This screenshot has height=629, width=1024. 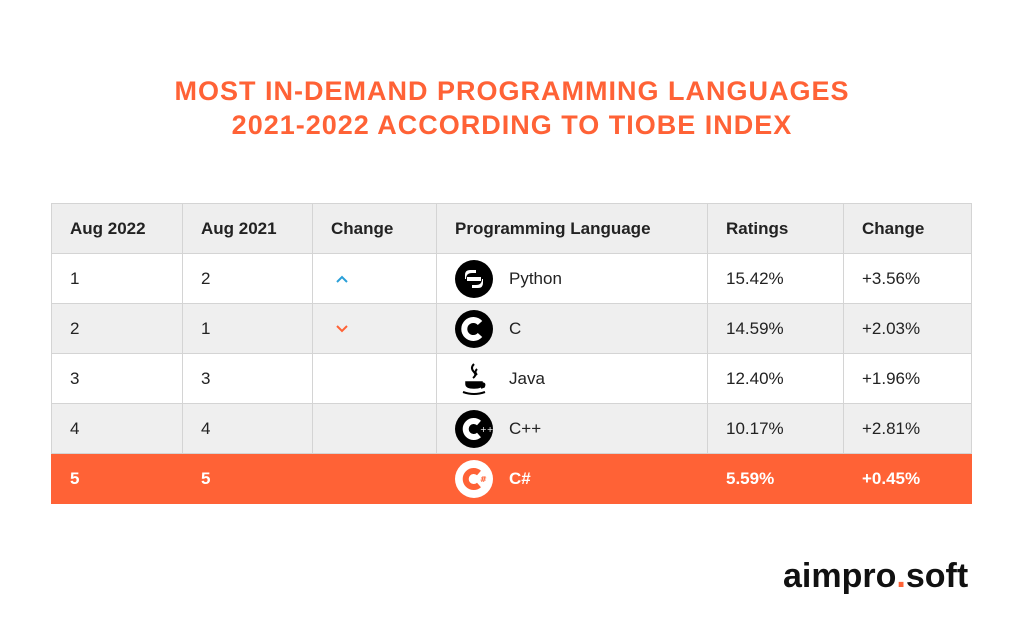 I want to click on title-line-1: MOST IN-DEMAND PROGRAMMING LANGUAGES, so click(x=512, y=91).